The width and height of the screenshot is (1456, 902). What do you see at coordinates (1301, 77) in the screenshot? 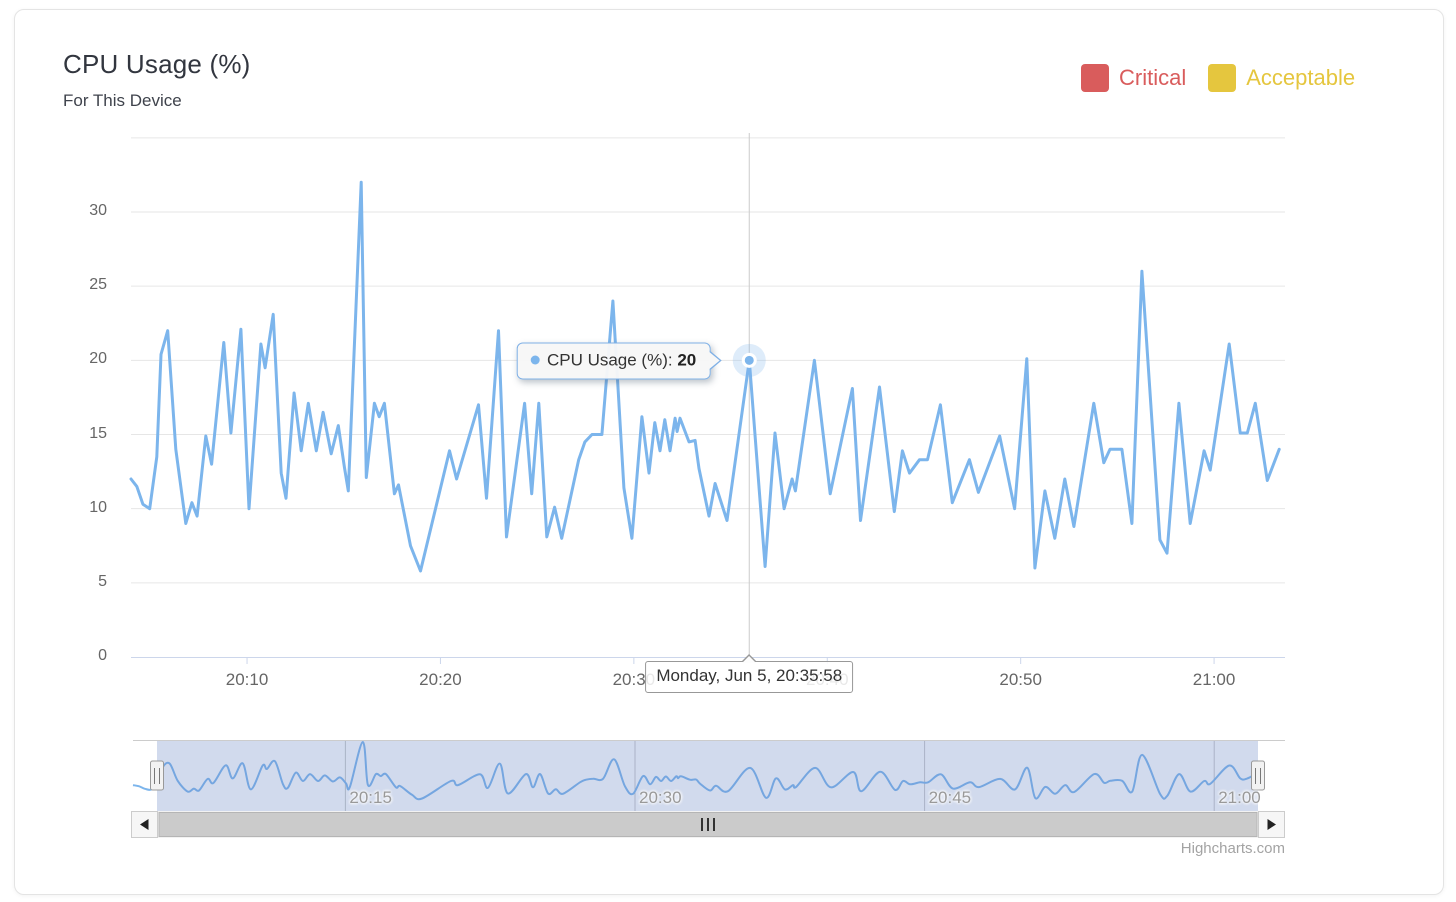
I see `legend-label-acceptable: Acceptable` at bounding box center [1301, 77].